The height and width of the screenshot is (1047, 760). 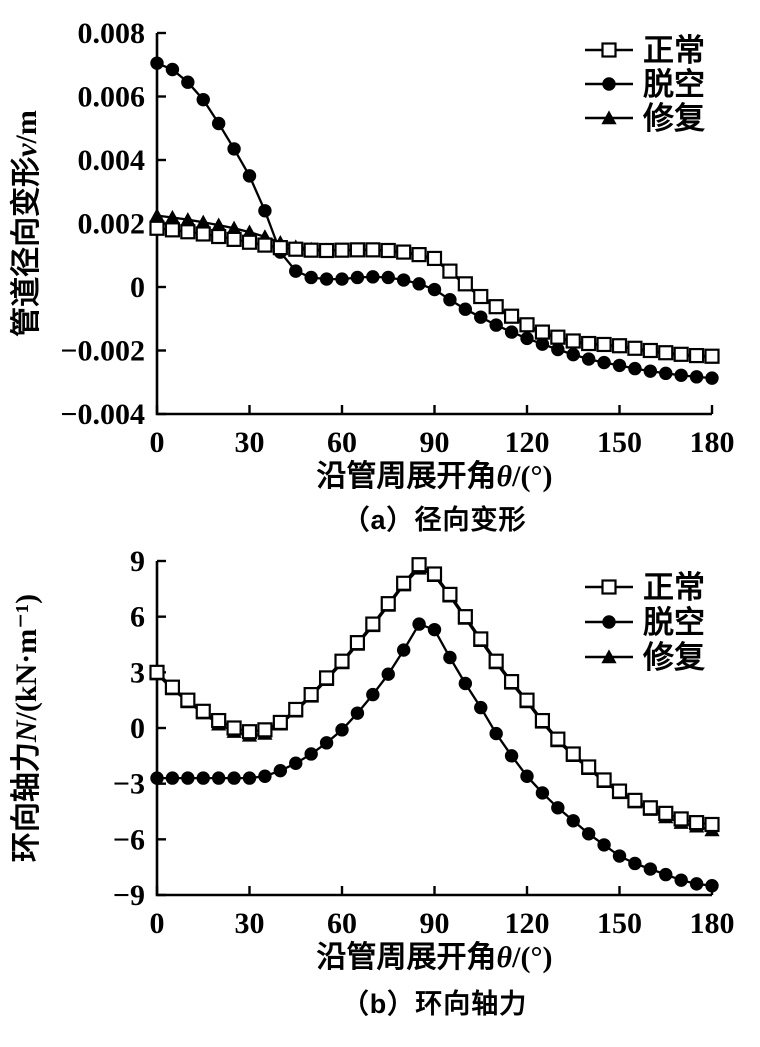 What do you see at coordinates (157, 923) in the screenshot?
I see `x-tick-label: 0` at bounding box center [157, 923].